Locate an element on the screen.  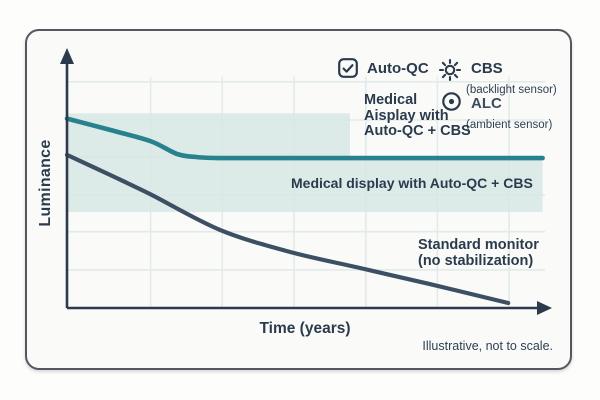
footnote: Illustrative, not to scale. is located at coordinates (487, 346).